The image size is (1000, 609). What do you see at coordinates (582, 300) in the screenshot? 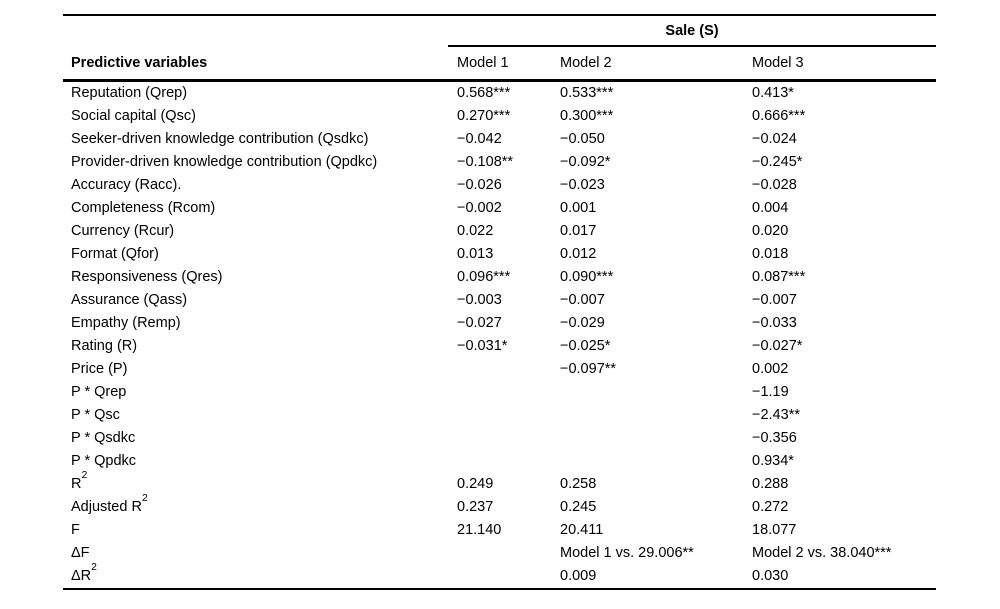
I see `cell-model-2: −0.007` at bounding box center [582, 300].